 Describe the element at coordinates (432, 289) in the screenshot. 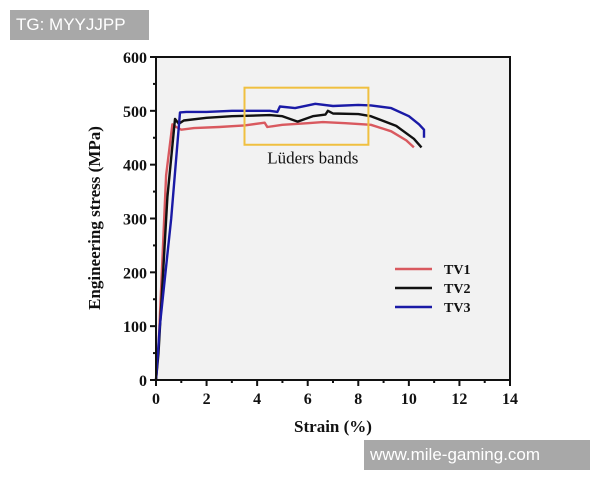

I see `legend: TV1 TV2 TV3` at that location.